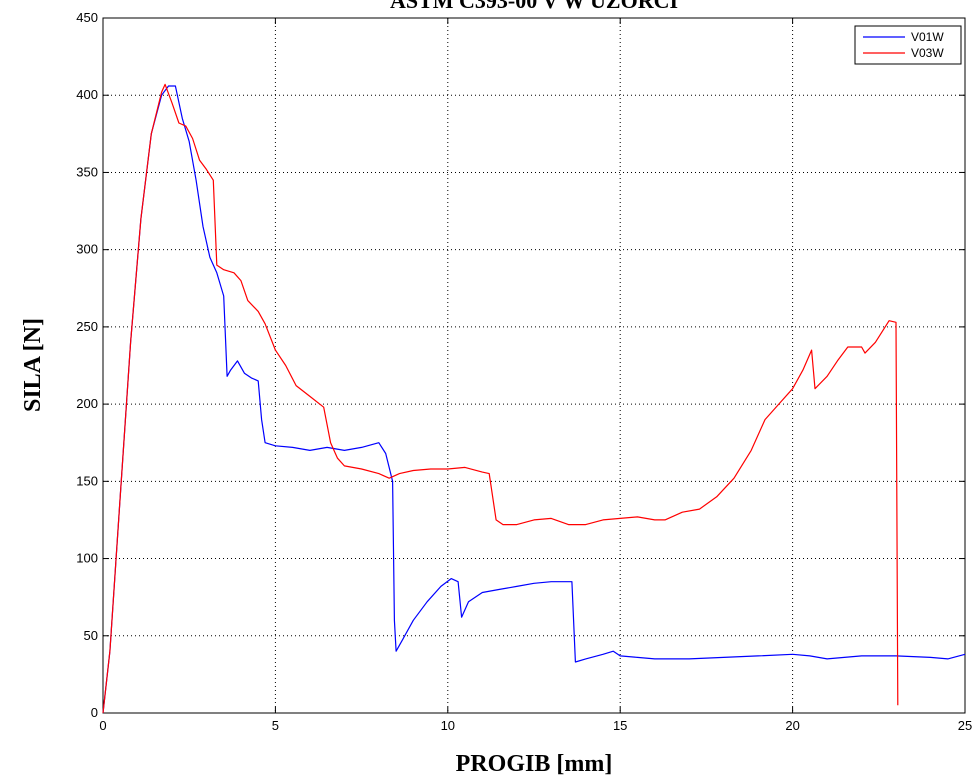  I want to click on y-tick-label: 300, so click(87, 249).